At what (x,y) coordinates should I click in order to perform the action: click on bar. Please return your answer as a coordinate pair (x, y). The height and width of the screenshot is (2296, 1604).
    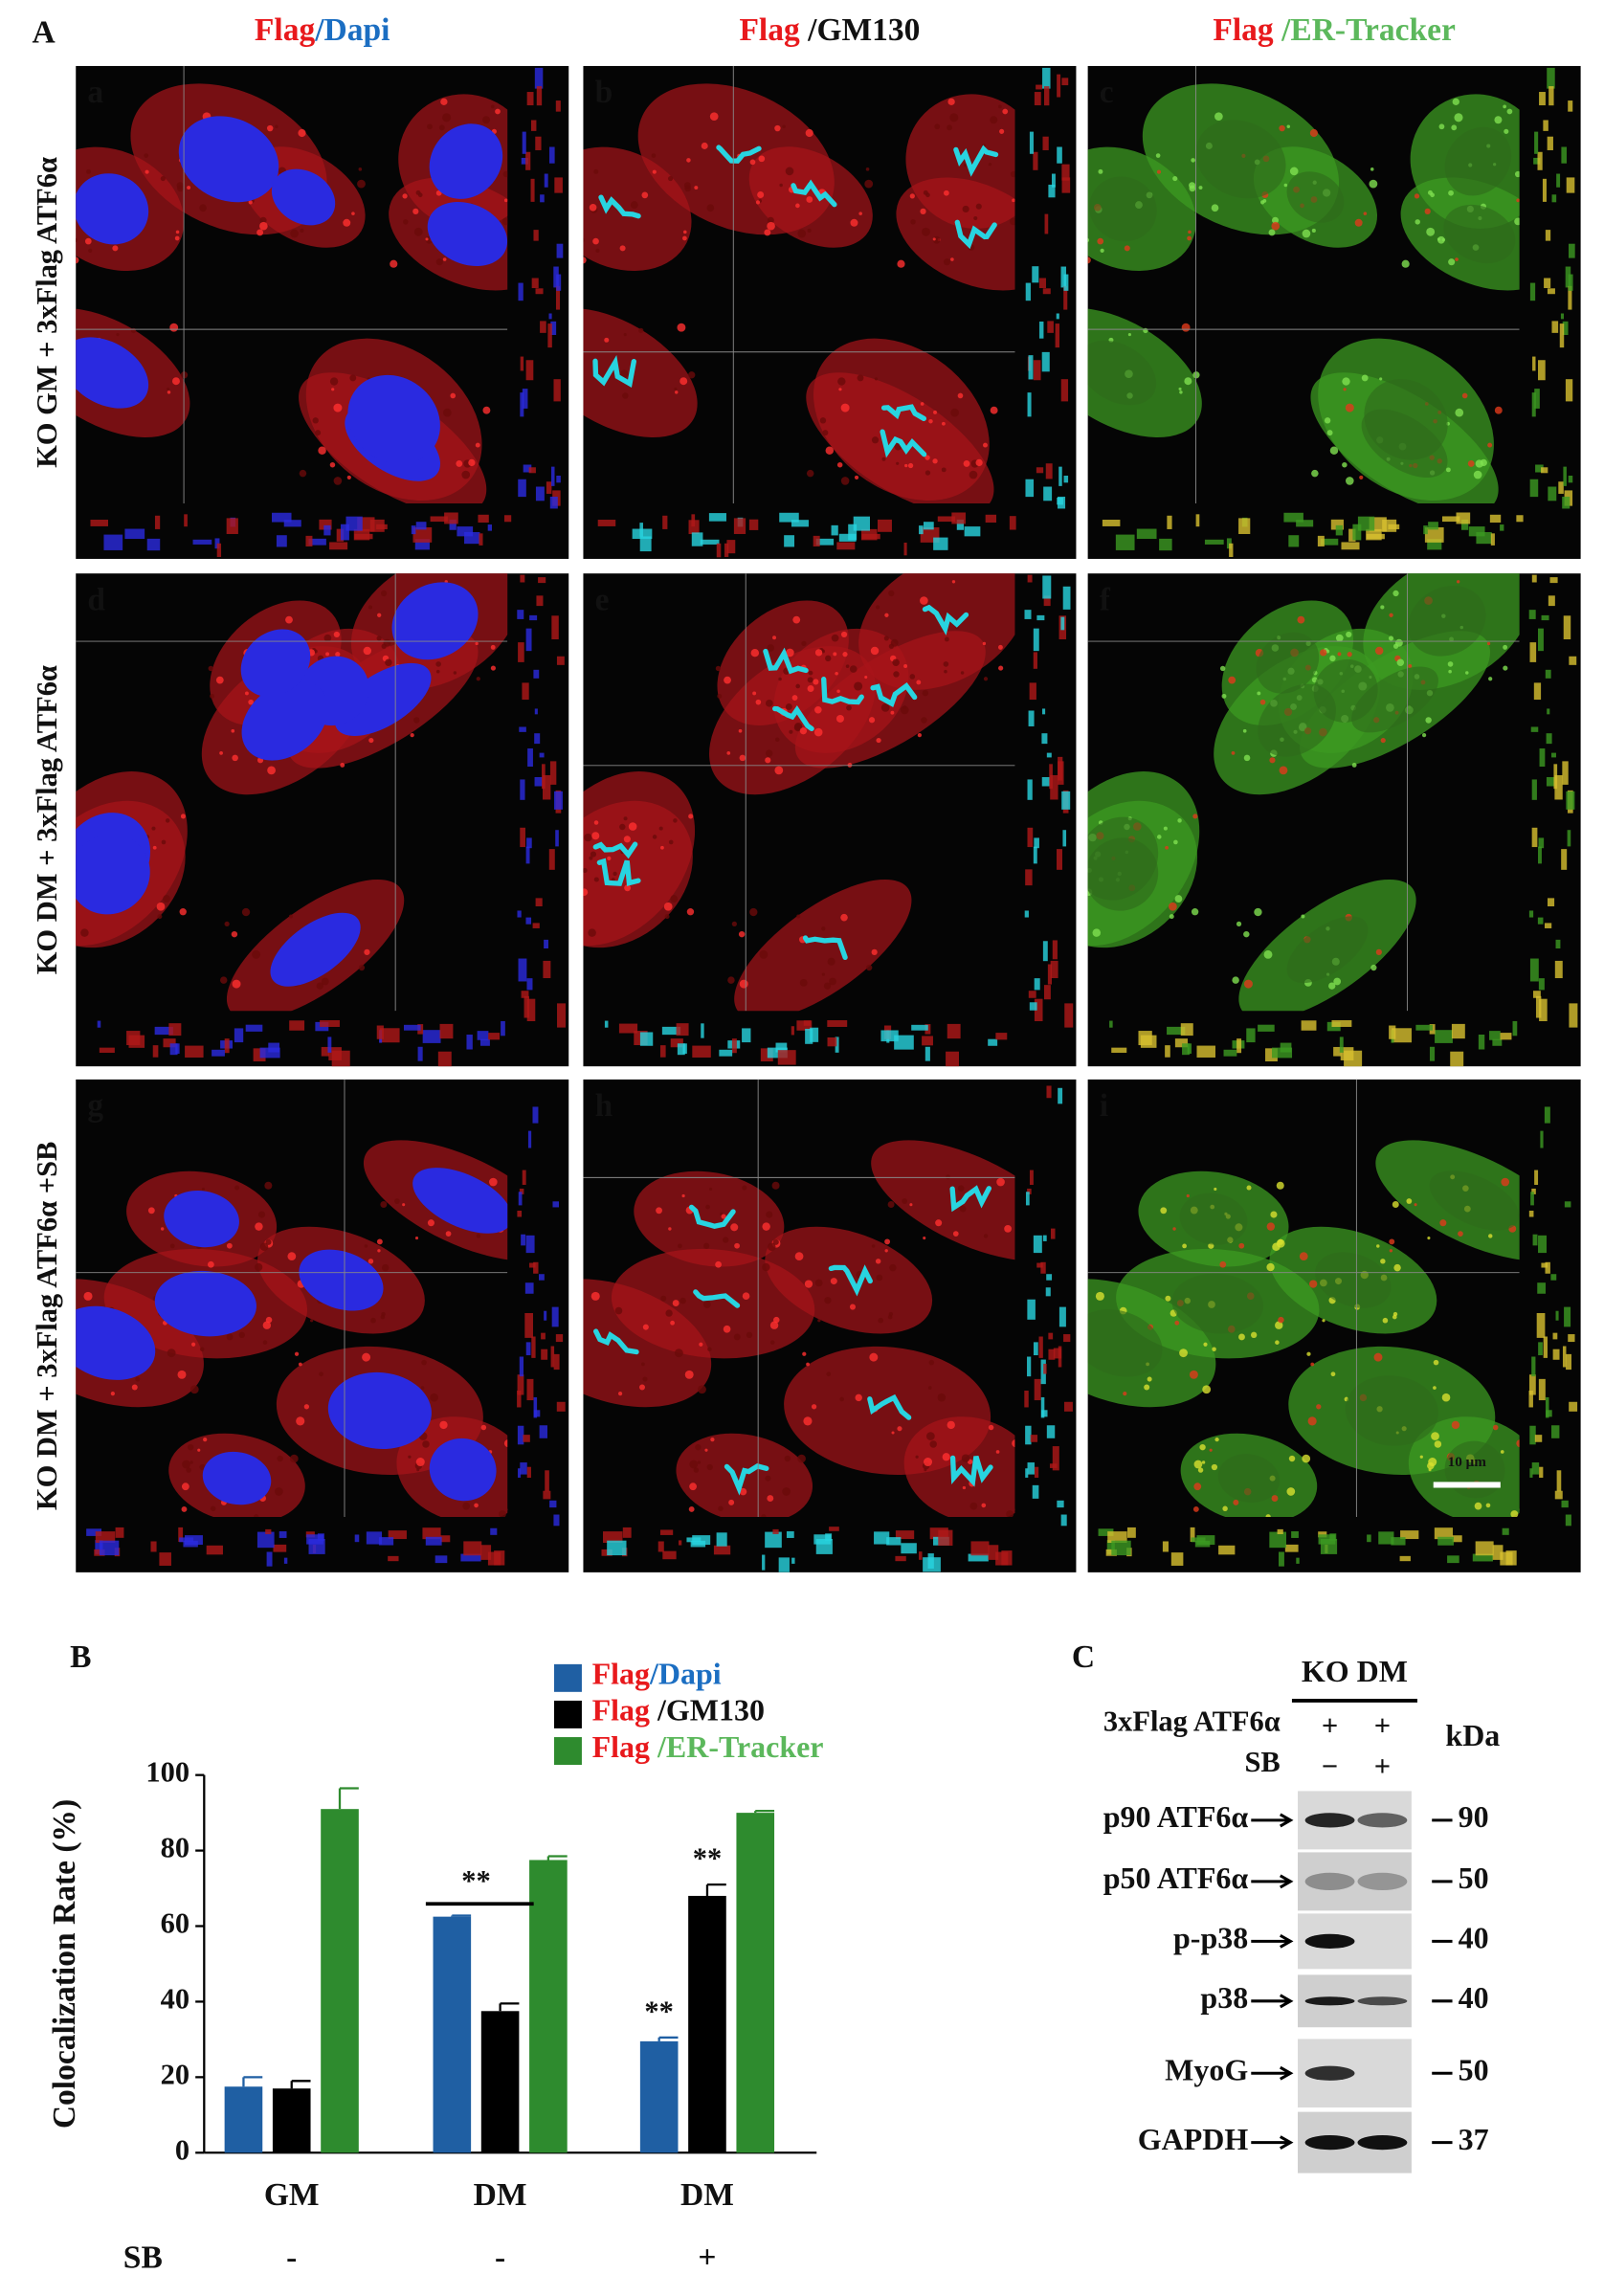
    Looking at the image, I should click on (243, 2119).